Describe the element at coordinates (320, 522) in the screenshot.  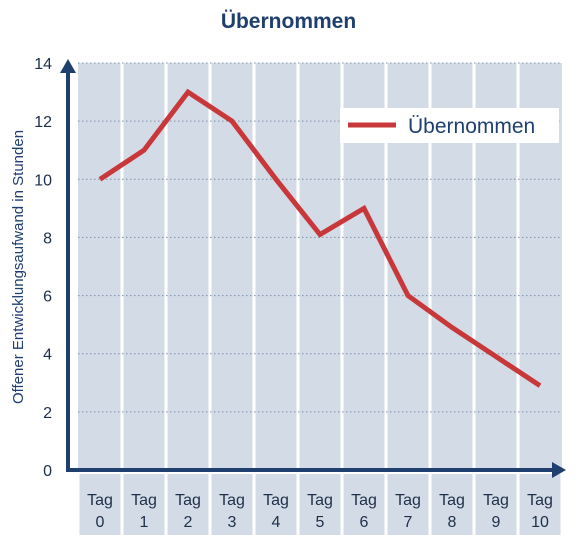
I see `x-tick-label: 5` at that location.